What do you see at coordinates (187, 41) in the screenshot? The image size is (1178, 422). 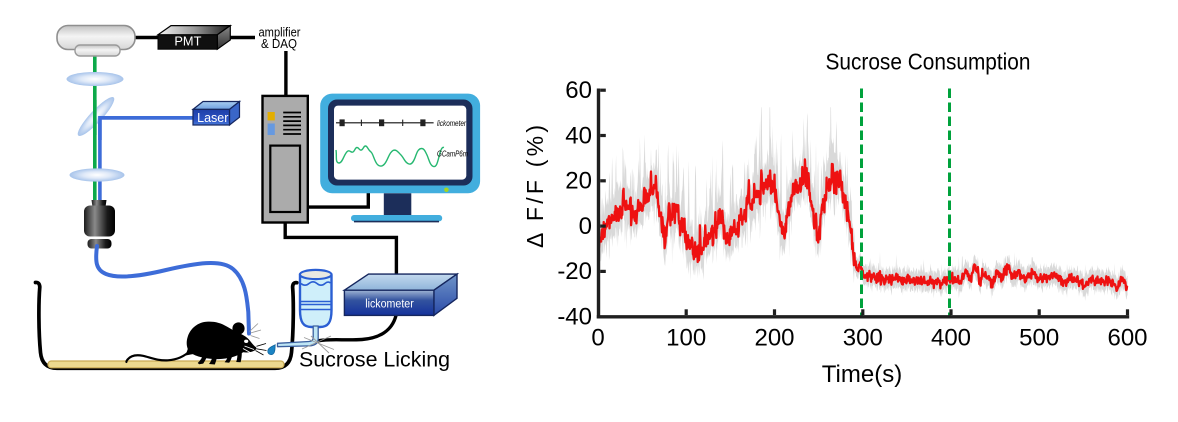 I see `svg-text: PMT` at bounding box center [187, 41].